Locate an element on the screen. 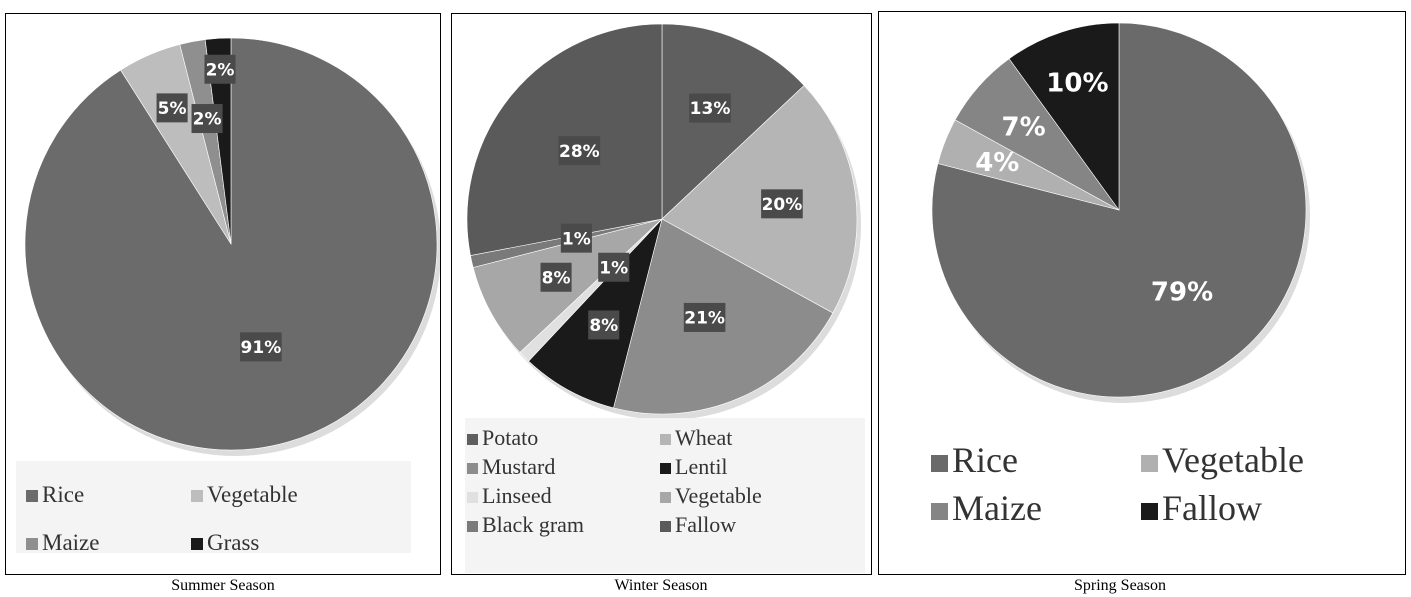 This screenshot has height=597, width=1411. data-label-vegetable: 8% is located at coordinates (556, 277).